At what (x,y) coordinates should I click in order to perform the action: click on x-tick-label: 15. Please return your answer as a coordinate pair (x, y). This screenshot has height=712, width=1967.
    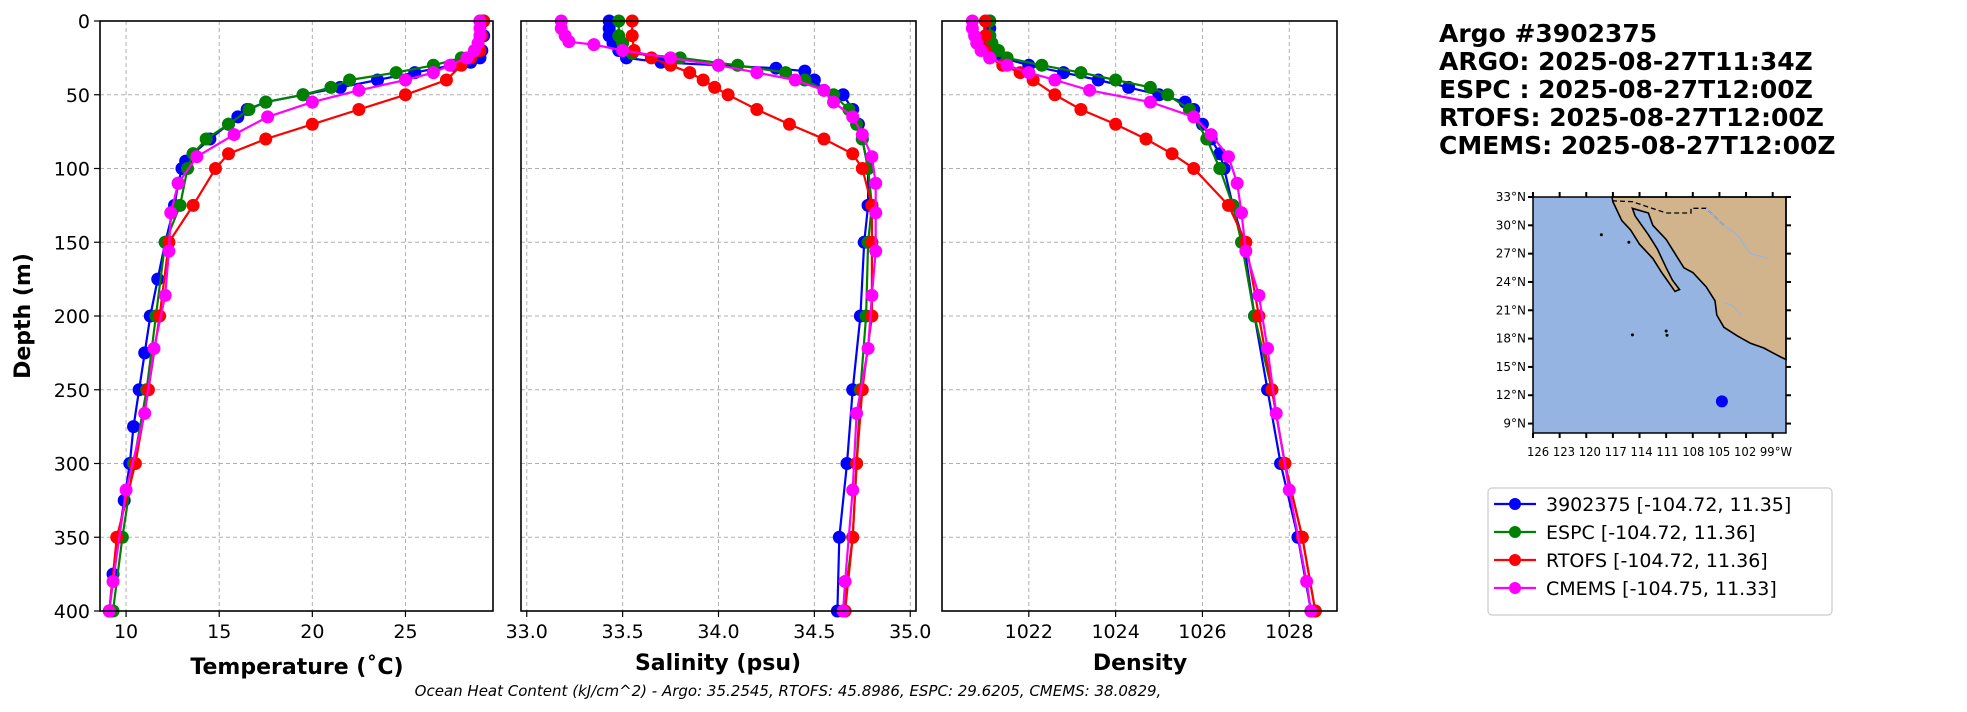
    Looking at the image, I should click on (219, 632).